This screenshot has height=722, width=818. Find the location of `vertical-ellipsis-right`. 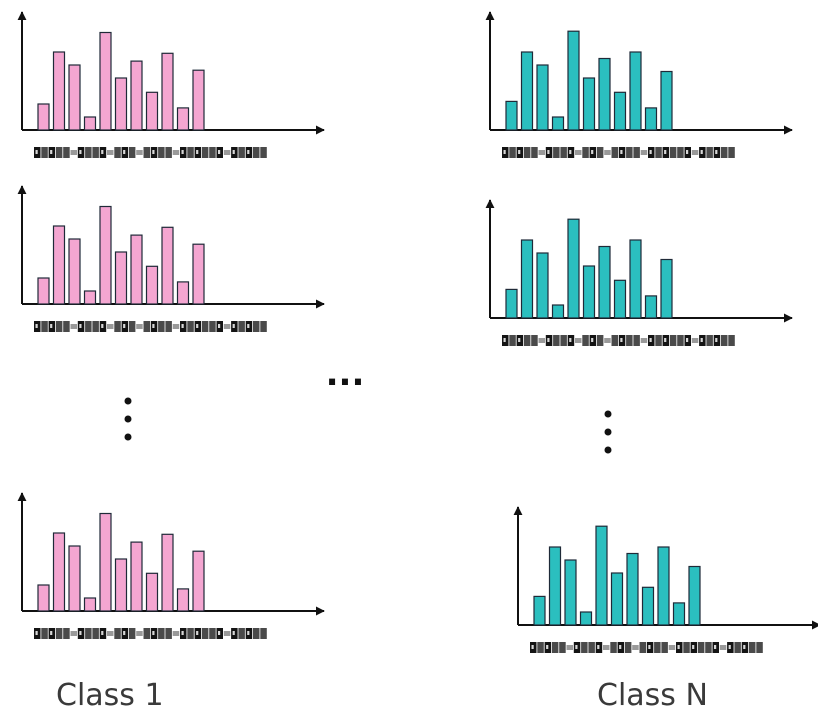

vertical-ellipsis-right is located at coordinates (608, 432).